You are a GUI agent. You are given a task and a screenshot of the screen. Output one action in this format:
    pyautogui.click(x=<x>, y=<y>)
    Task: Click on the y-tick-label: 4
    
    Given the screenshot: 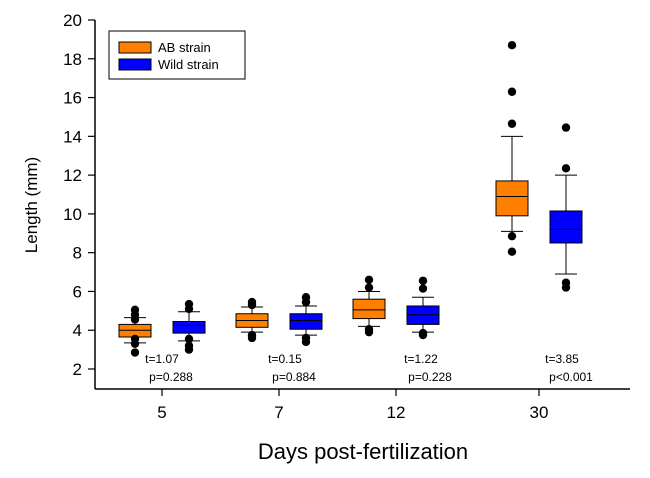 What is the action you would take?
    pyautogui.click(x=77, y=330)
    